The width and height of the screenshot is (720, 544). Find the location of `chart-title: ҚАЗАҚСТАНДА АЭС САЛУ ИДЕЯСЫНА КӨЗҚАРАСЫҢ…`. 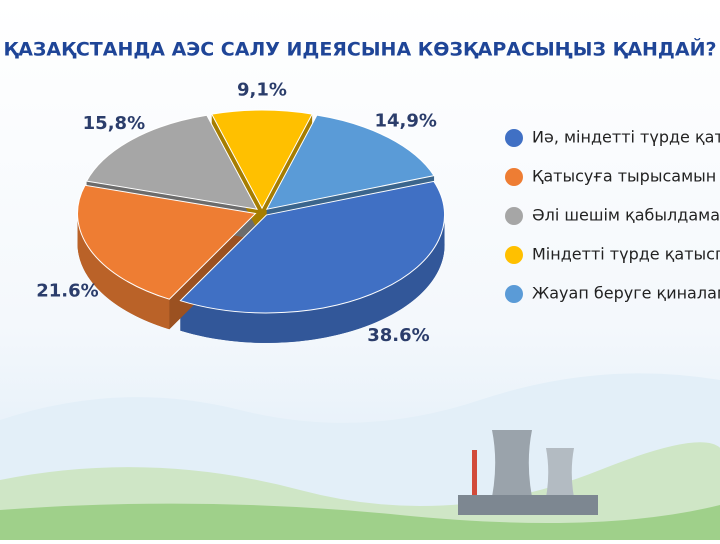

chart-title: ҚАЗАҚСТАНДА АЭС САЛУ ИДЕЯСЫНА КӨЗҚАРАСЫҢ… is located at coordinates (359, 49).